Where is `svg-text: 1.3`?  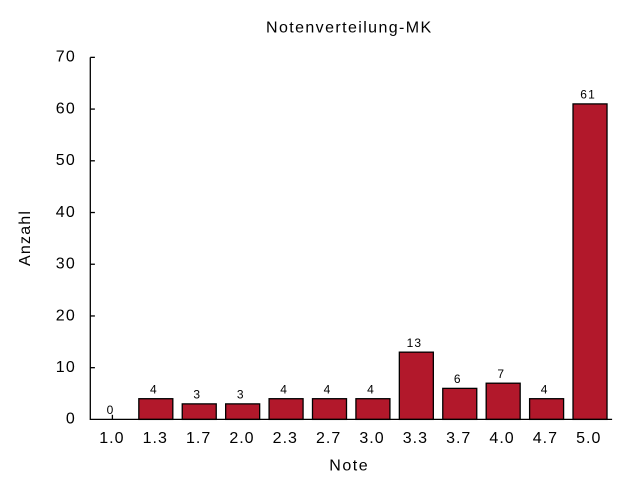 svg-text: 1.3 is located at coordinates (155, 438).